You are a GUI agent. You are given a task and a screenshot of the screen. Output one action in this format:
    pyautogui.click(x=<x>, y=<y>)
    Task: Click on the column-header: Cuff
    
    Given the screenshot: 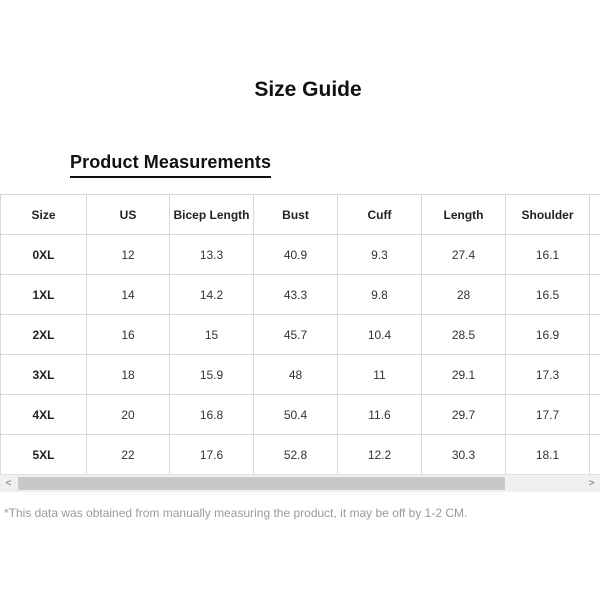 What is the action you would take?
    pyautogui.click(x=379, y=214)
    